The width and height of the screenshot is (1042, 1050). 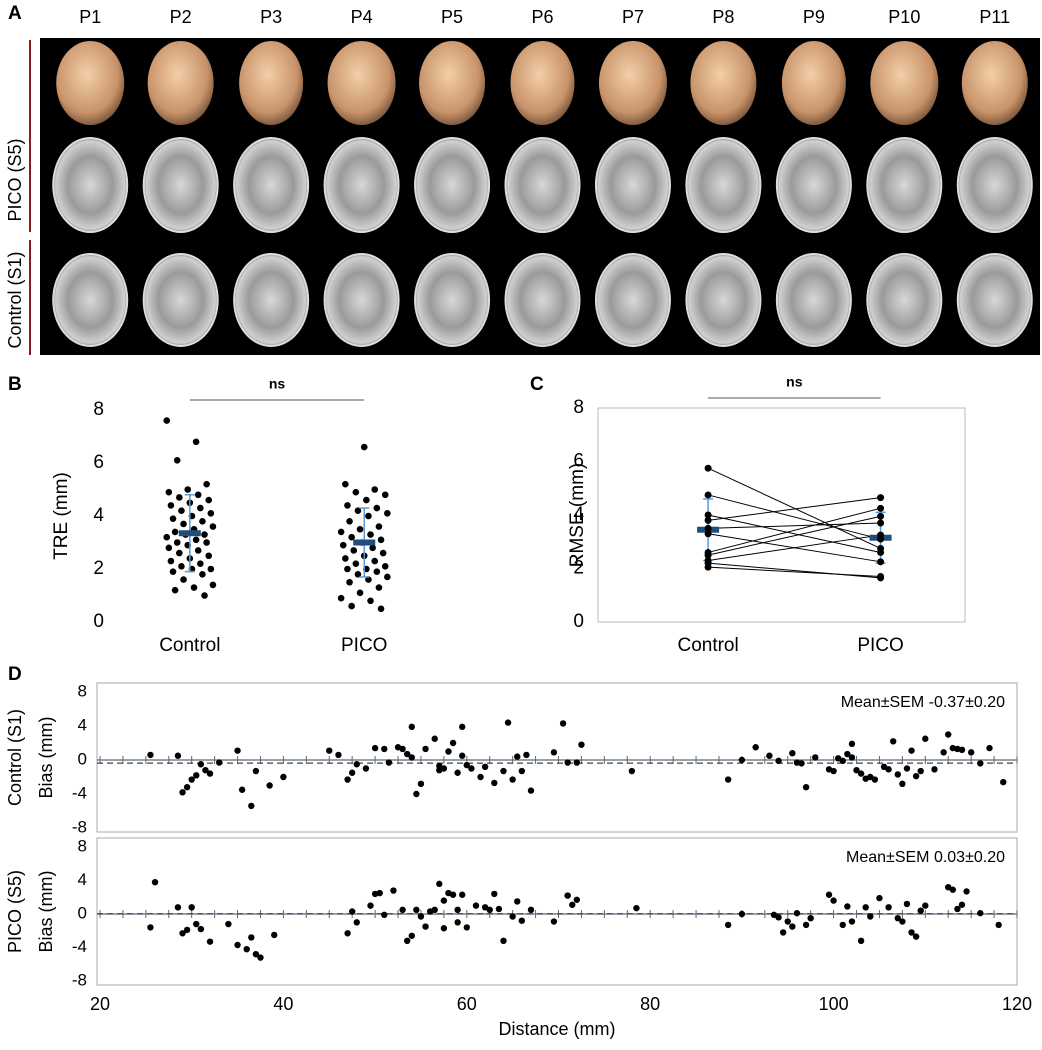 I want to click on plot-frame, so click(x=781, y=515).